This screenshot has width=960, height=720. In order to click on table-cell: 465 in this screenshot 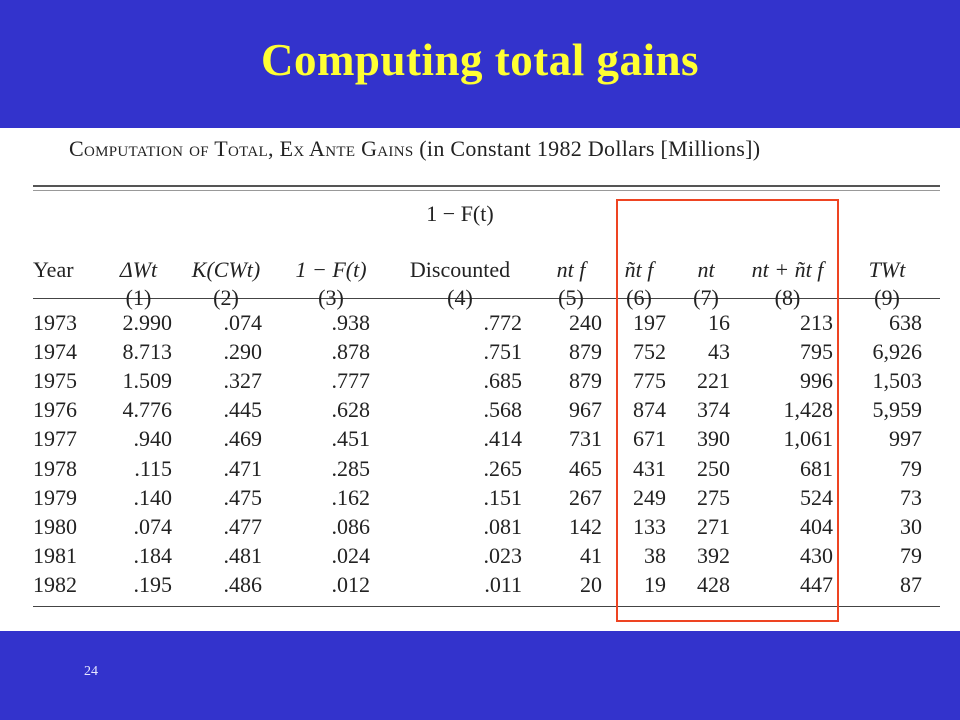, I will do `click(585, 468)`.